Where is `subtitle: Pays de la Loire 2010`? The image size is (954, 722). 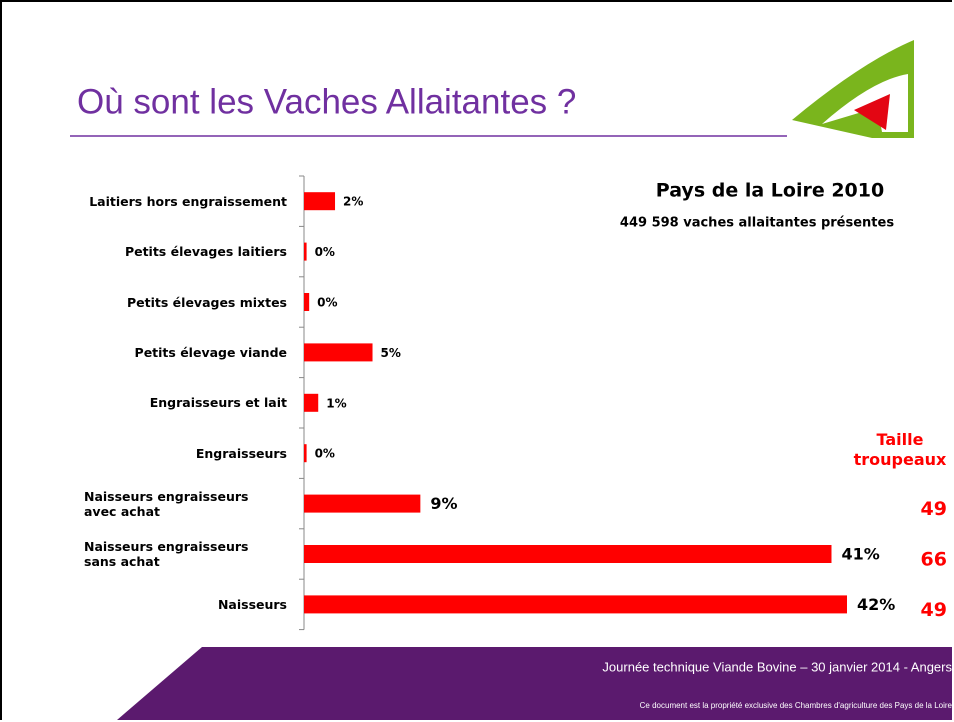 subtitle: Pays de la Loire 2010 is located at coordinates (770, 191).